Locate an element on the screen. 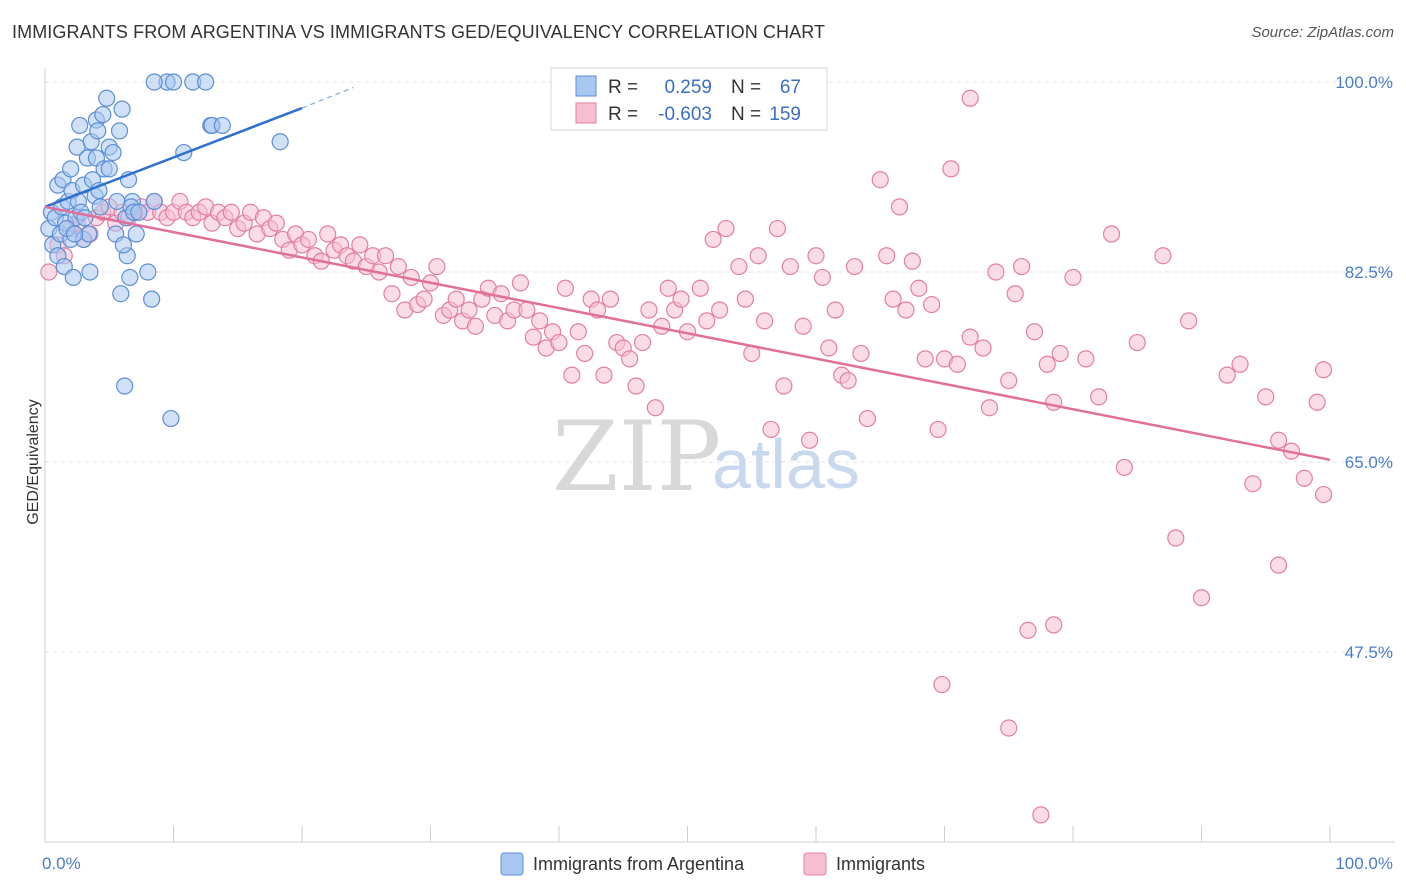 The width and height of the screenshot is (1406, 892). series-legend-swatch-immigrants is located at coordinates (815, 864).